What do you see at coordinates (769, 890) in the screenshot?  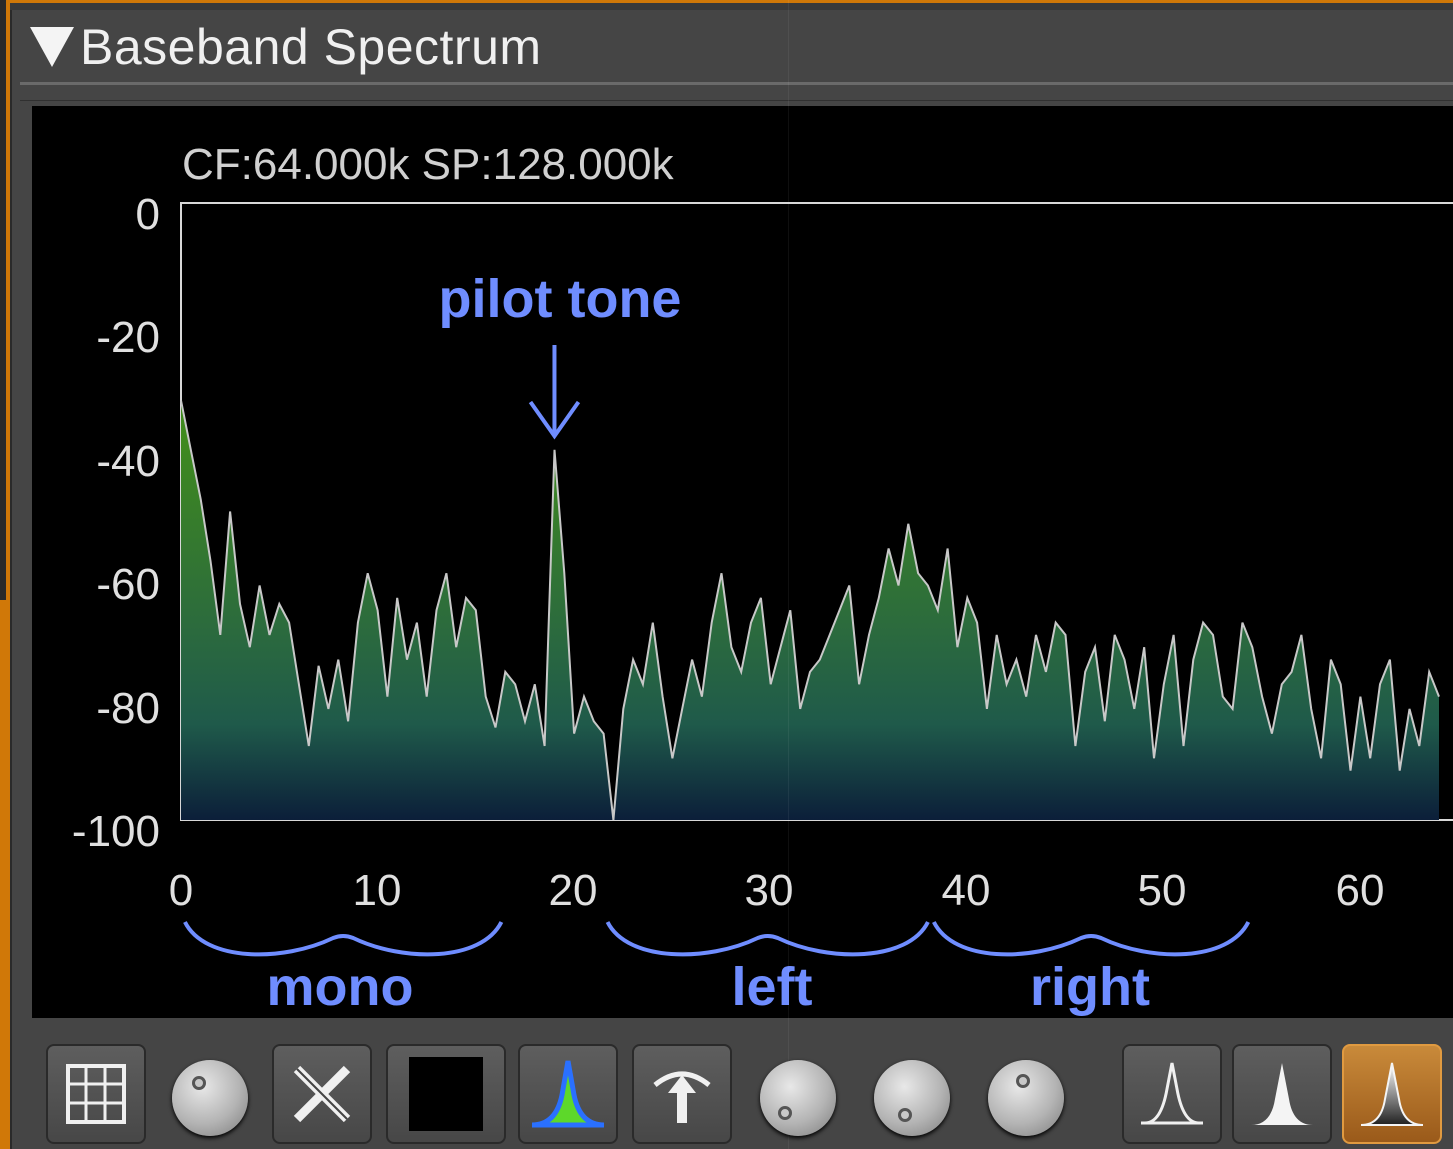 I see `x-tick-label: 30` at bounding box center [769, 890].